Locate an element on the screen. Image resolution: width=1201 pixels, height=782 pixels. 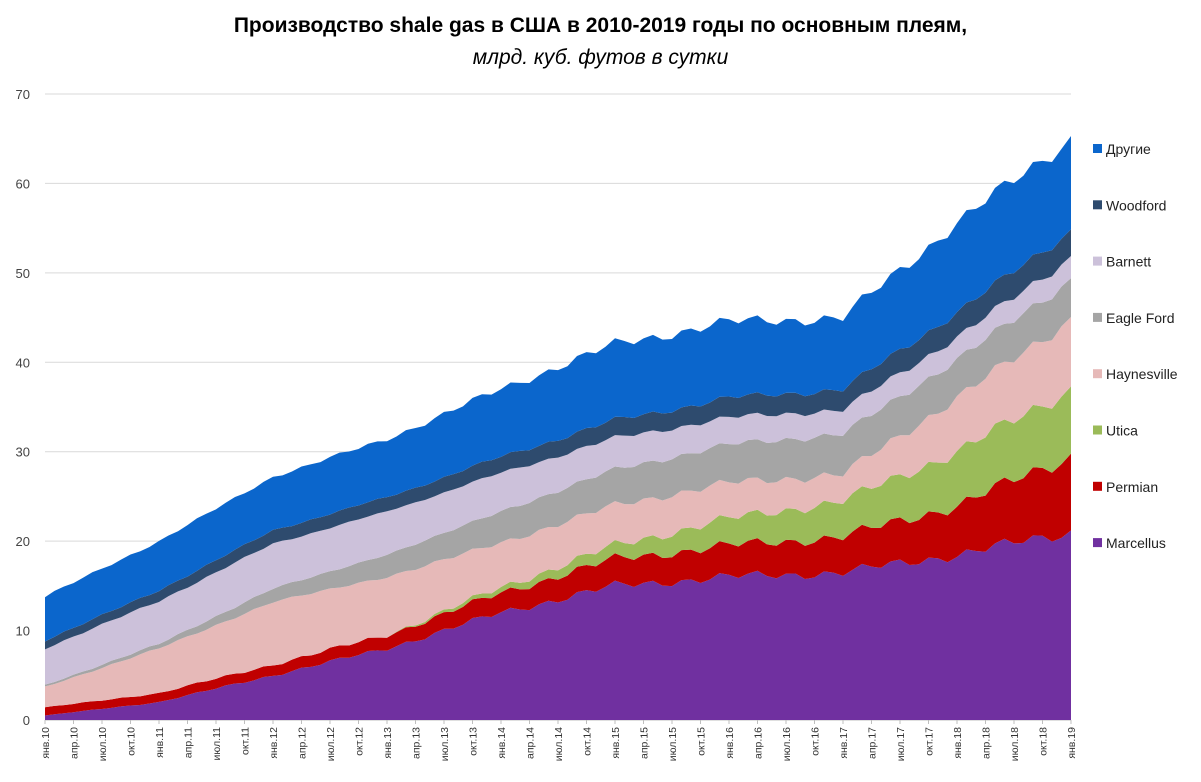
x-tick-label: янв.10 is located at coordinates (46, 743).